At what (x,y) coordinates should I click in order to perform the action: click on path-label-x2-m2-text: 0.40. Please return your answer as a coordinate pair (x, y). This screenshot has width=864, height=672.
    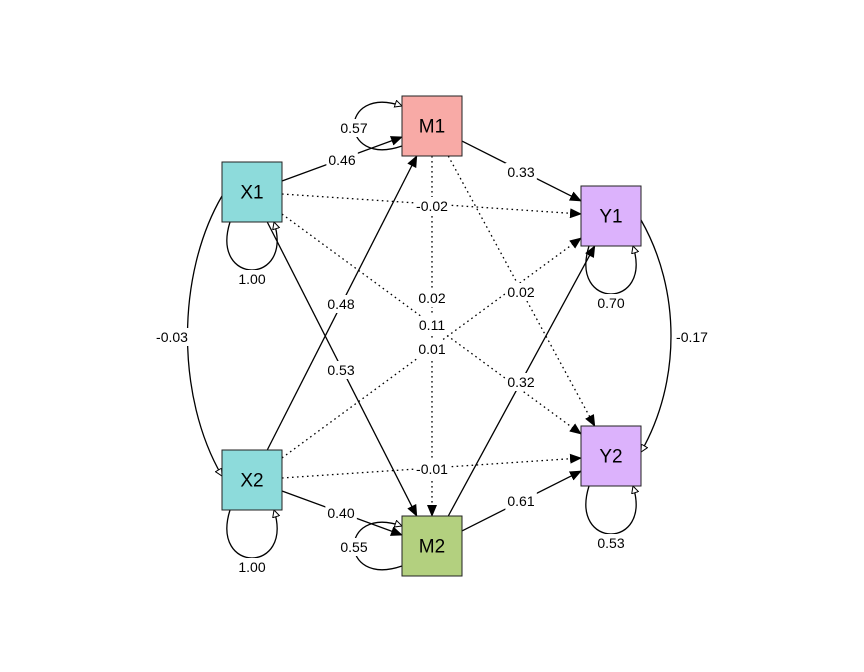
    Looking at the image, I should click on (340, 513).